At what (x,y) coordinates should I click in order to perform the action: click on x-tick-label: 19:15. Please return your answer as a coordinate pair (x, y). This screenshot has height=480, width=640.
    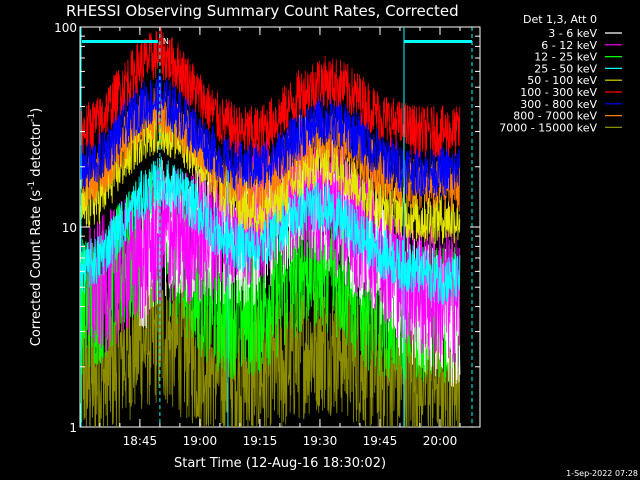
    Looking at the image, I should click on (260, 441).